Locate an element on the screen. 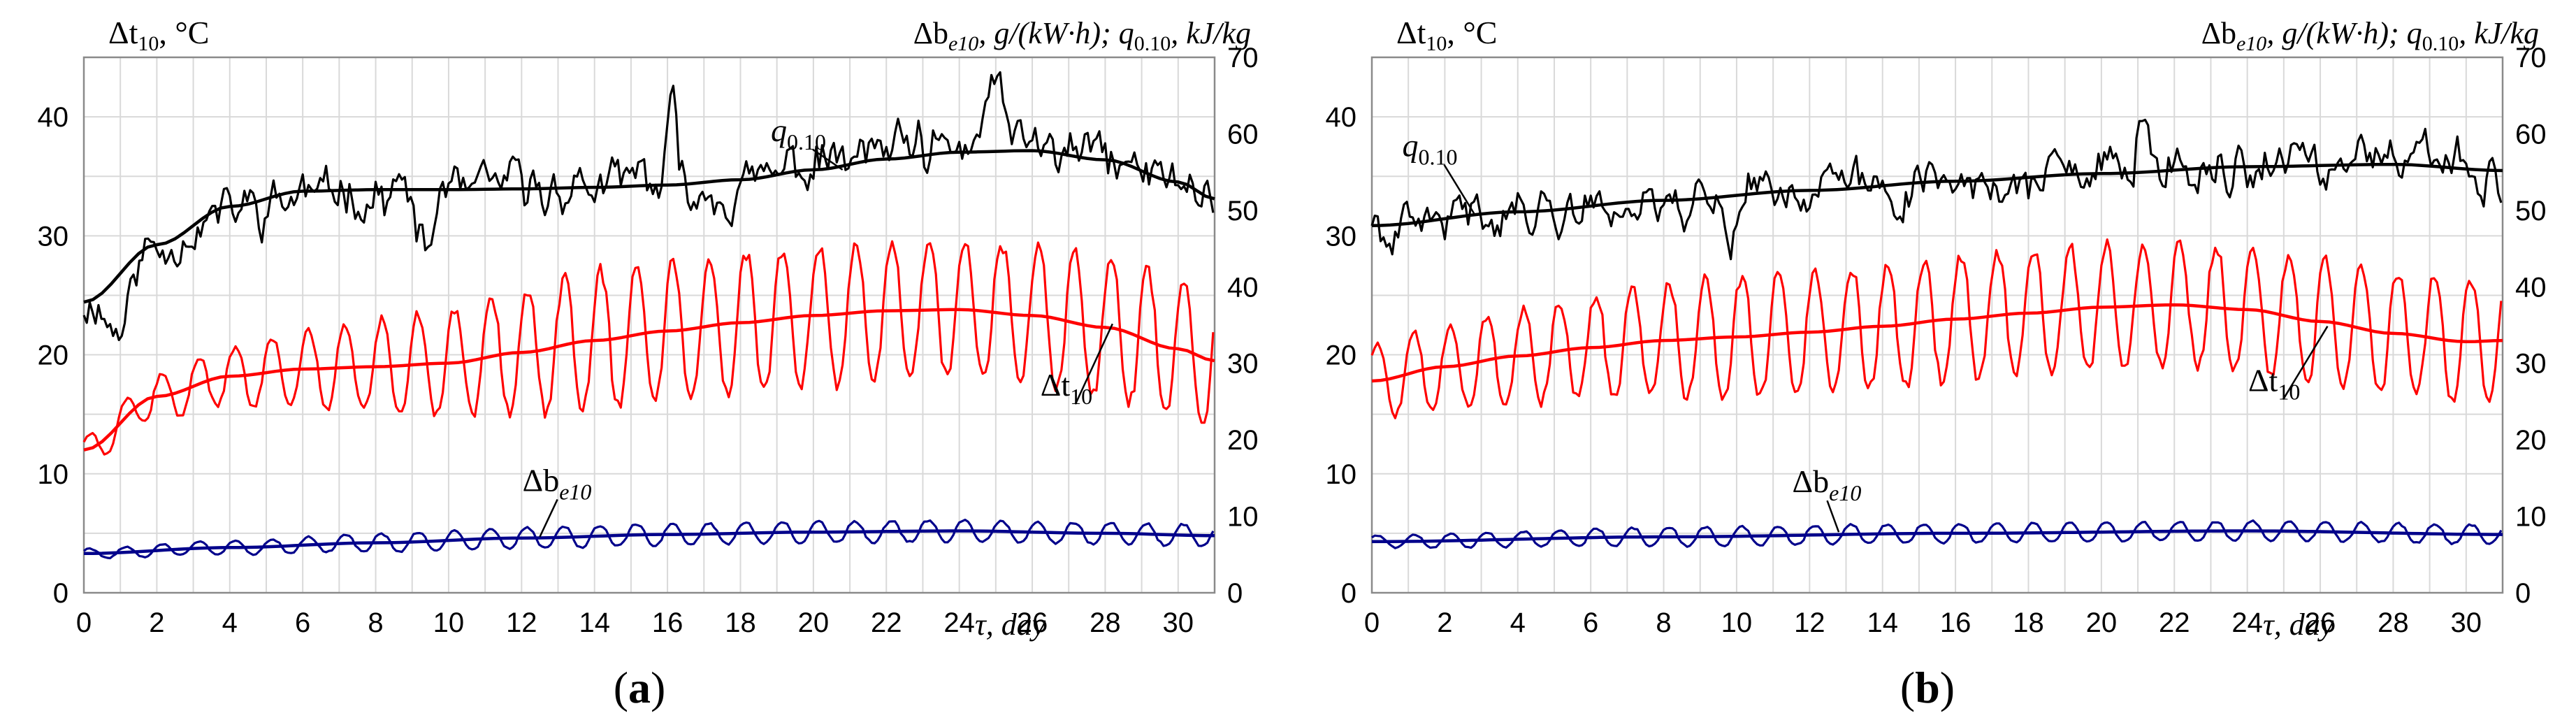 The width and height of the screenshot is (2576, 720). annotation-layer: q0.10 Δt10 Δbe10 is located at coordinates (818, 325).